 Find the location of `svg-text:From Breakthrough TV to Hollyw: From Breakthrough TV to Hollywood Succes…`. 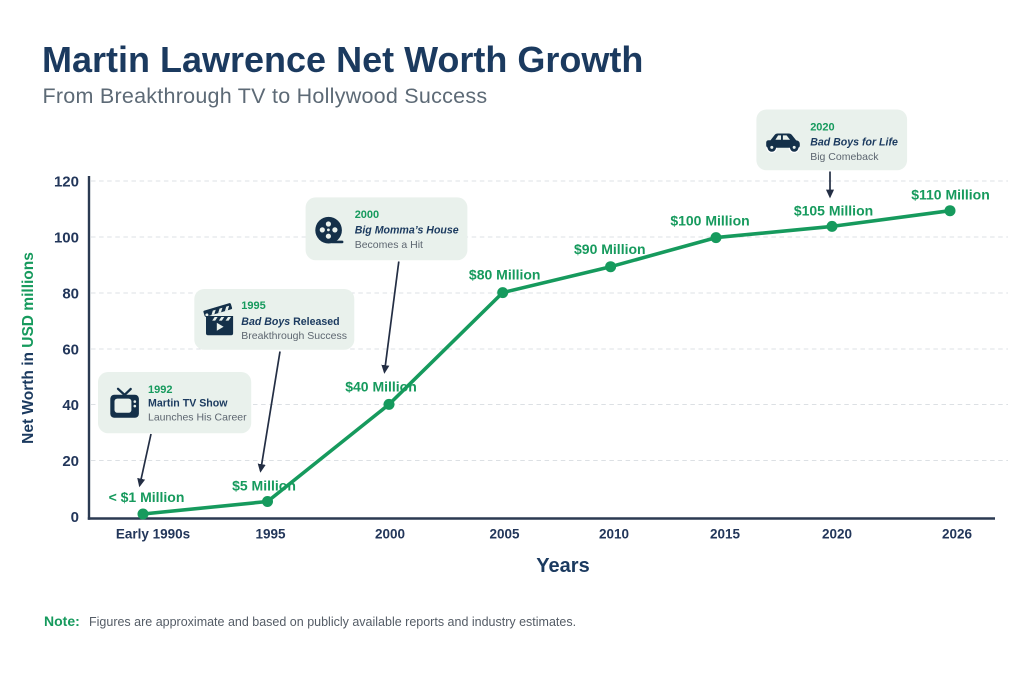

svg-text:From Breakthrough TV to Hollyw: From Breakthrough TV to Hollywood Succes… is located at coordinates (265, 96).